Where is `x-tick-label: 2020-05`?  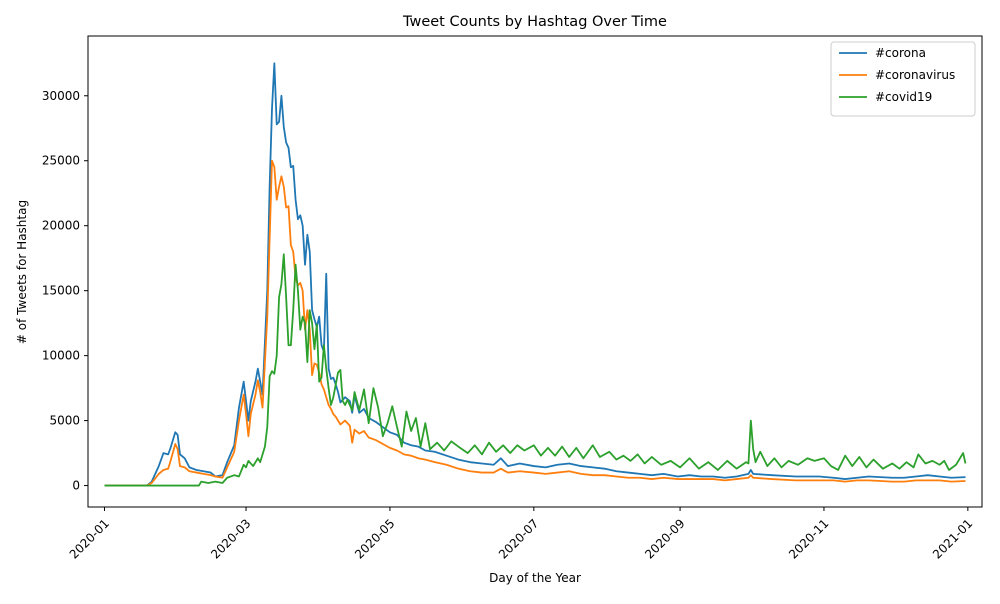 x-tick-label: 2020-05 is located at coordinates (374, 538).